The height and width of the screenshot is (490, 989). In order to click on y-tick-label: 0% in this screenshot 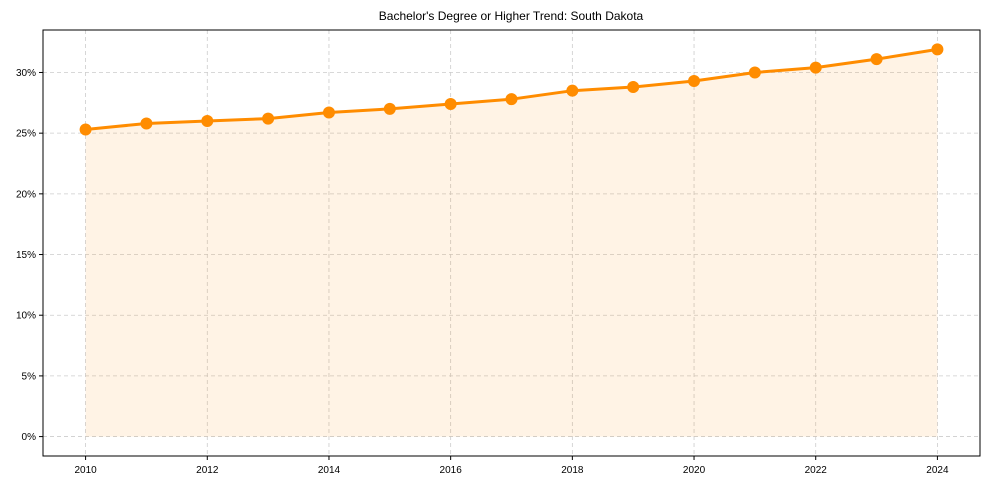, I will do `click(29, 437)`.